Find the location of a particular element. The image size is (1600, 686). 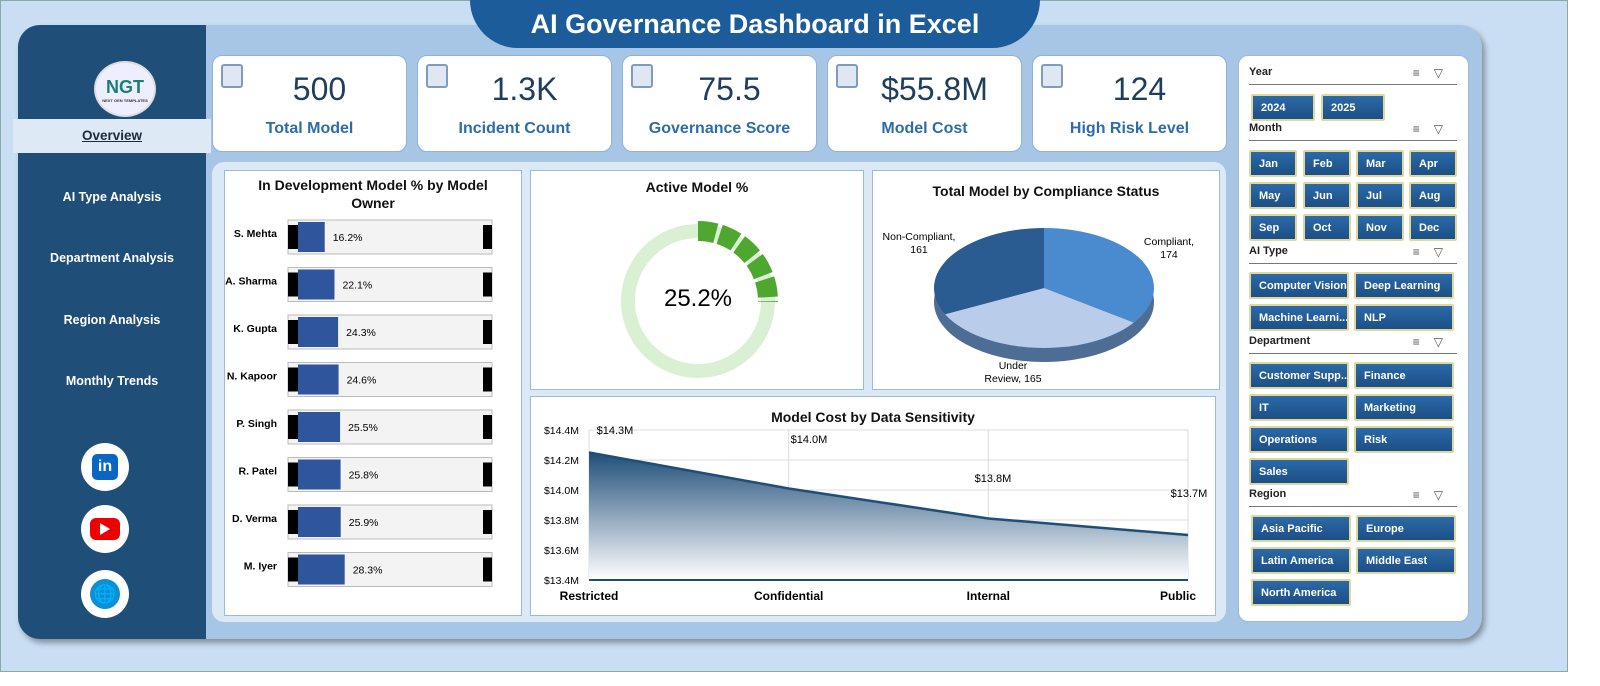

donut-value-label: 25.2% is located at coordinates (698, 298).